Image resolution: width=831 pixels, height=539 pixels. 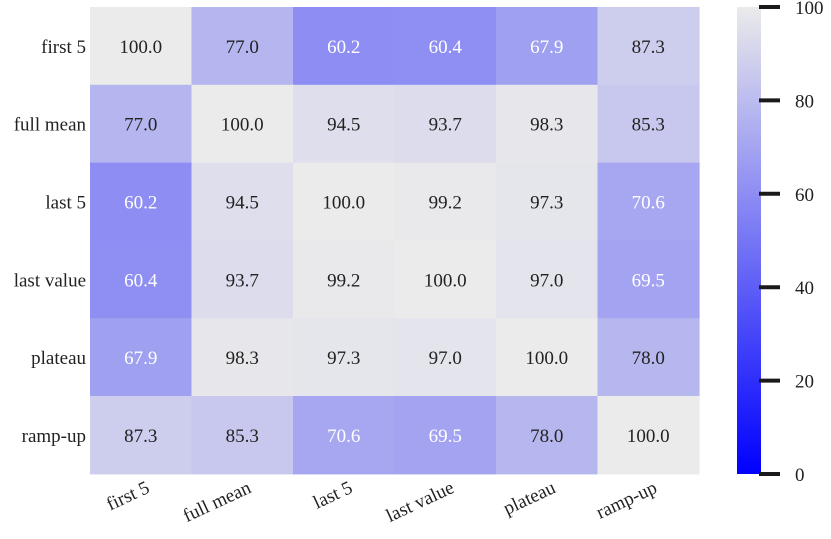 What do you see at coordinates (128, 496) in the screenshot?
I see `x-tick-label: first 5` at bounding box center [128, 496].